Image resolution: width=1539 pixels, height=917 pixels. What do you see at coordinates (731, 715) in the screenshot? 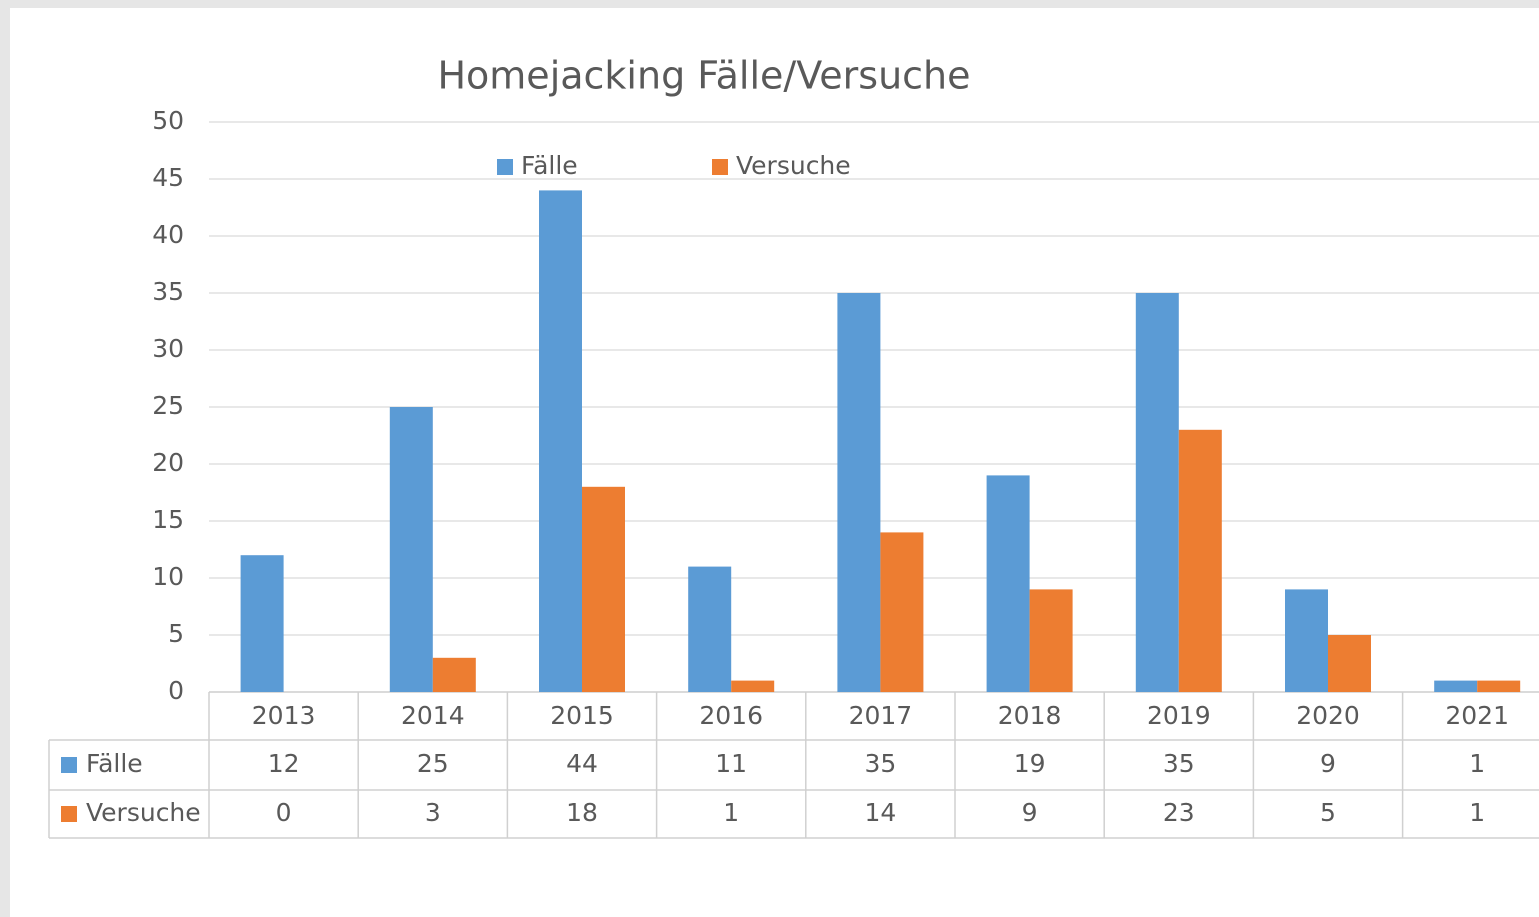
I see `x-tick-label: 2016` at bounding box center [731, 715].